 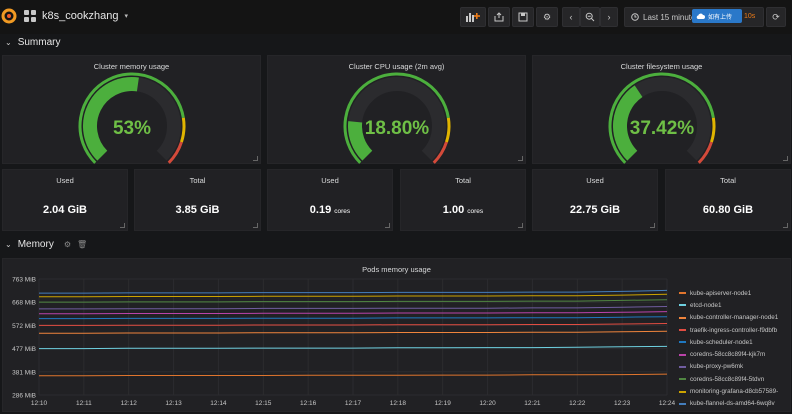 I want to click on row-summary-header: ⌄ Summary, so click(x=30, y=42).